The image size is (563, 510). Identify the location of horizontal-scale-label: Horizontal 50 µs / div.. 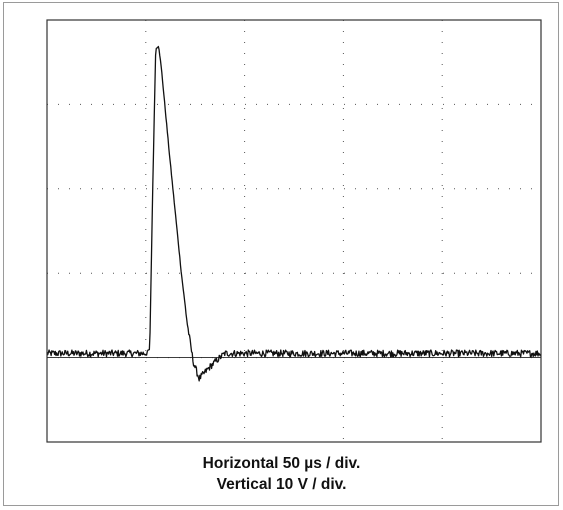
(281, 463).